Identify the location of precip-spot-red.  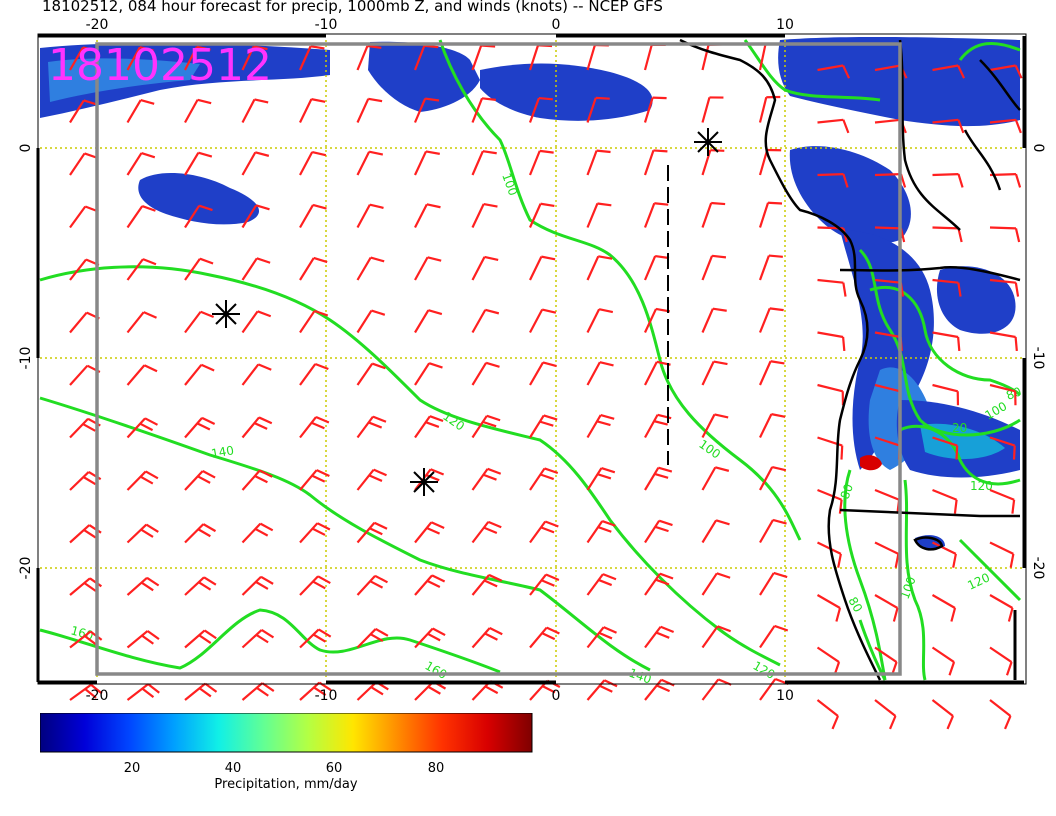
(871, 463).